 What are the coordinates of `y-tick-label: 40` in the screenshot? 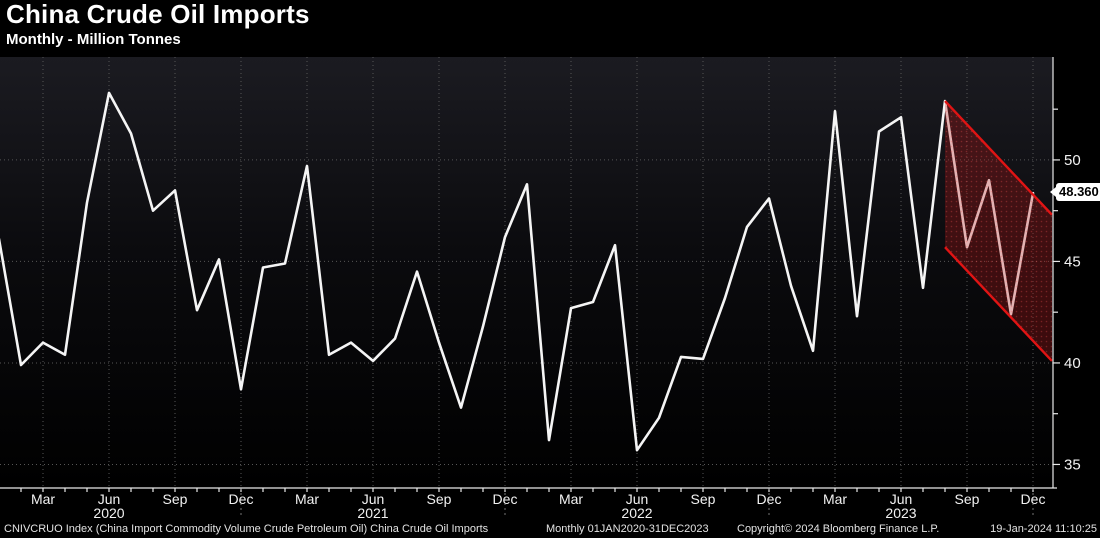 It's located at (1072, 363).